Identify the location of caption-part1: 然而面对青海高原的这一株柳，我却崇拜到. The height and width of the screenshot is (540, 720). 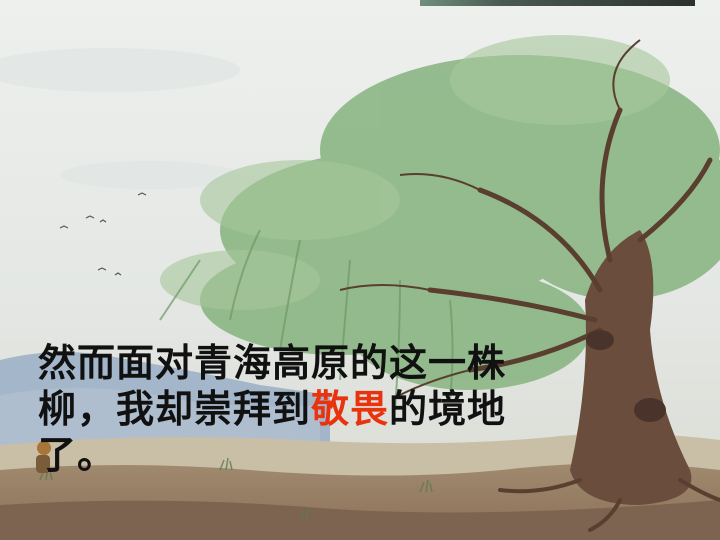
(272, 386).